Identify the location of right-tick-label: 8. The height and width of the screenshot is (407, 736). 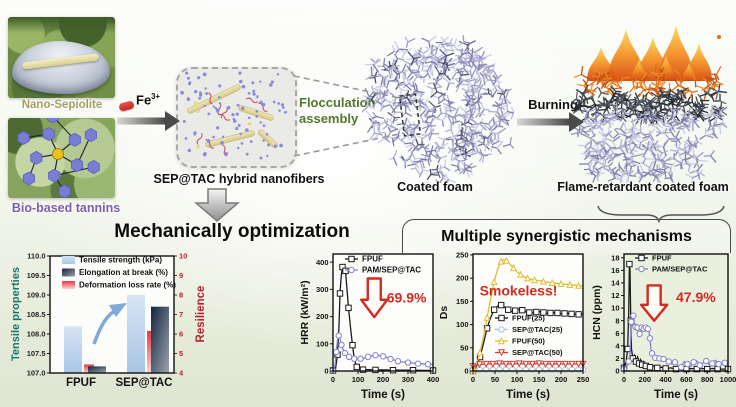
(181, 295).